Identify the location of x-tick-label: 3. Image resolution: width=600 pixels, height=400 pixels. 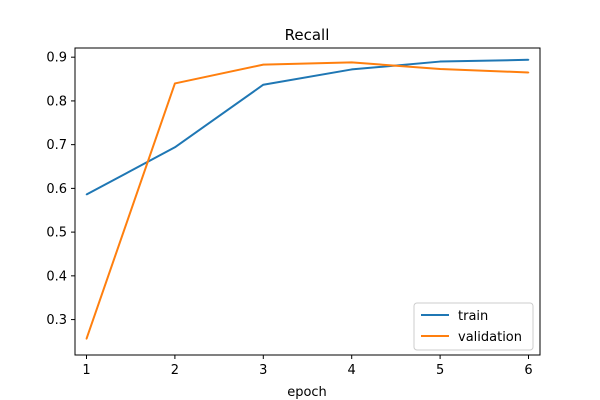
(263, 370).